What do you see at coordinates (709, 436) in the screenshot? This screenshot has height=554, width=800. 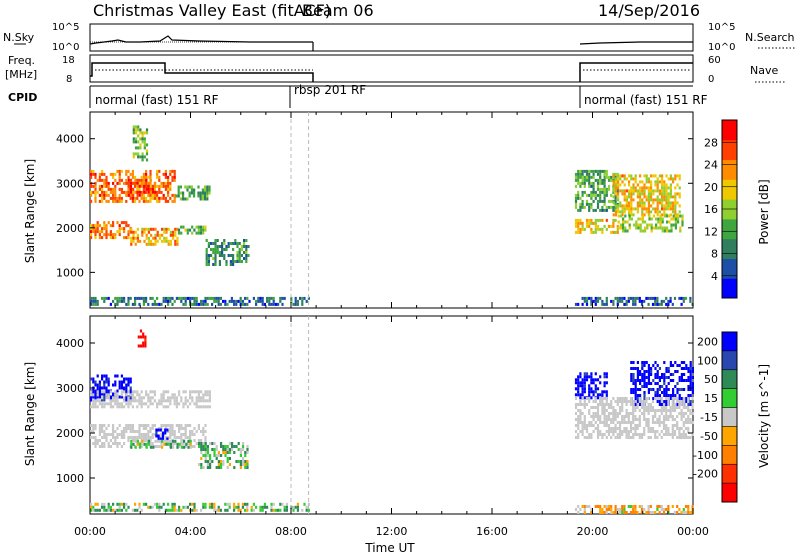 I see `colorbar-tick-label: -50` at bounding box center [709, 436].